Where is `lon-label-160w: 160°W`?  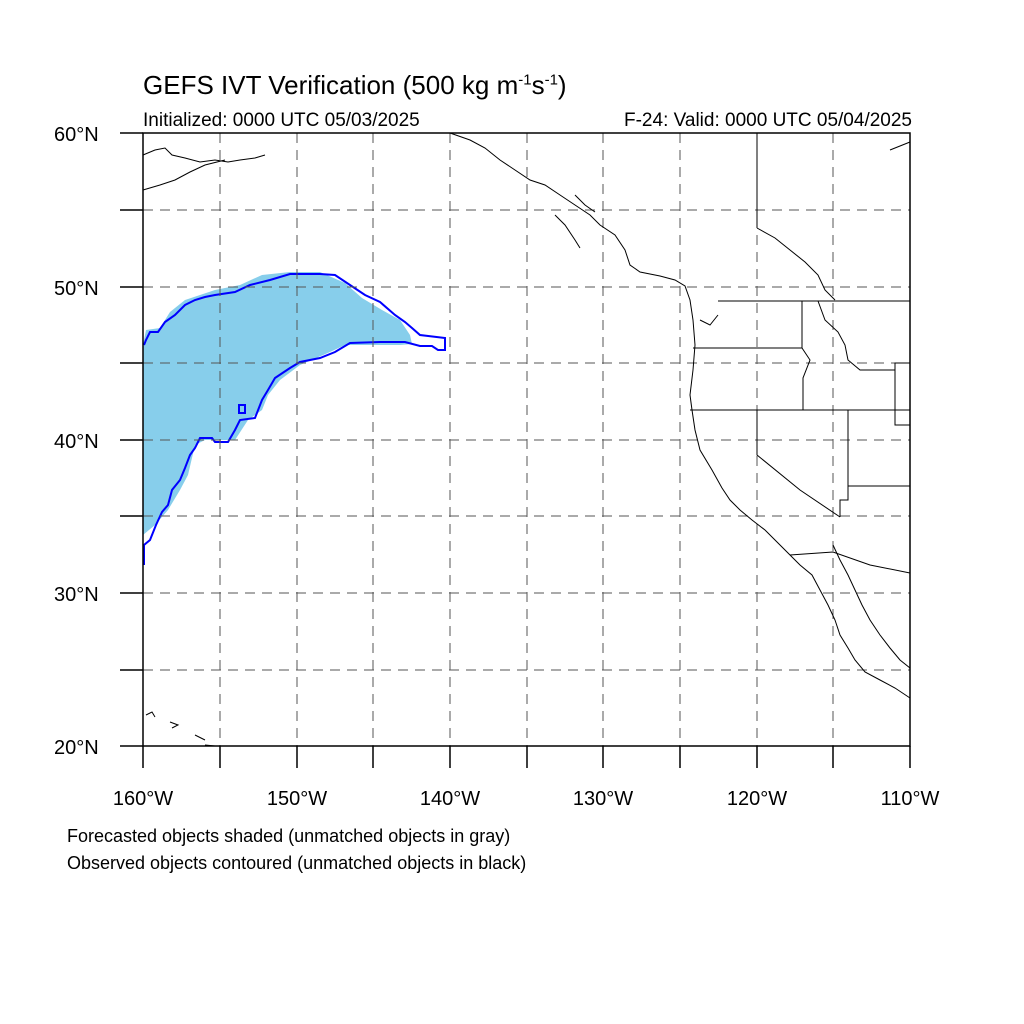
lon-label-160w: 160°W is located at coordinates (143, 799).